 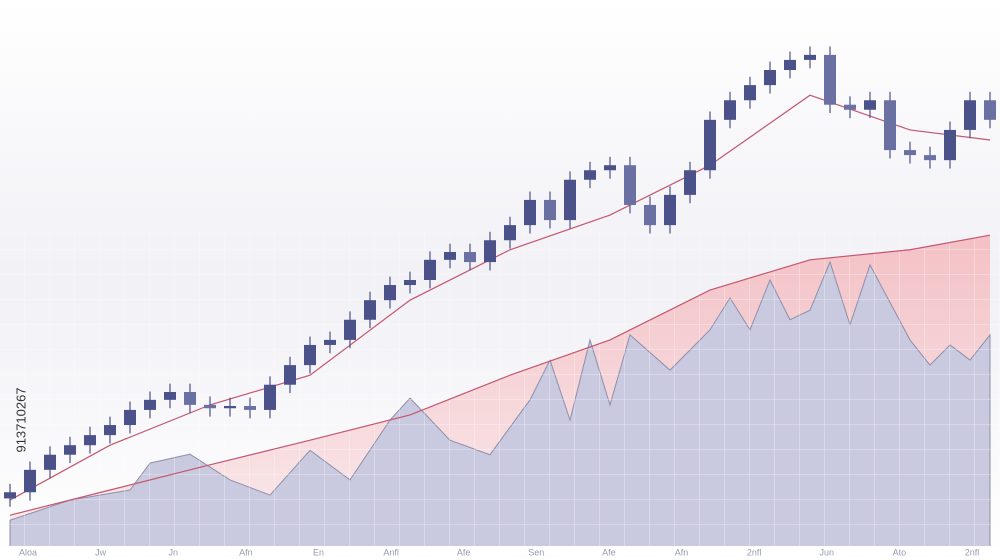 I want to click on x-tick-label: Jn, so click(x=173, y=552).